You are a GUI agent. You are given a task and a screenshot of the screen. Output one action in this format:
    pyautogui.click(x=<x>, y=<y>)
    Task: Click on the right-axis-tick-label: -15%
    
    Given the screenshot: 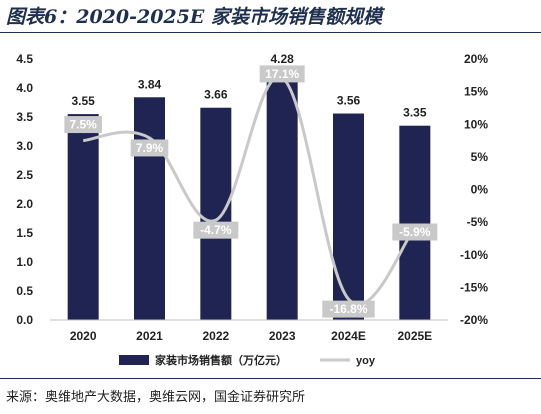 What is the action you would take?
    pyautogui.click(x=474, y=287)
    